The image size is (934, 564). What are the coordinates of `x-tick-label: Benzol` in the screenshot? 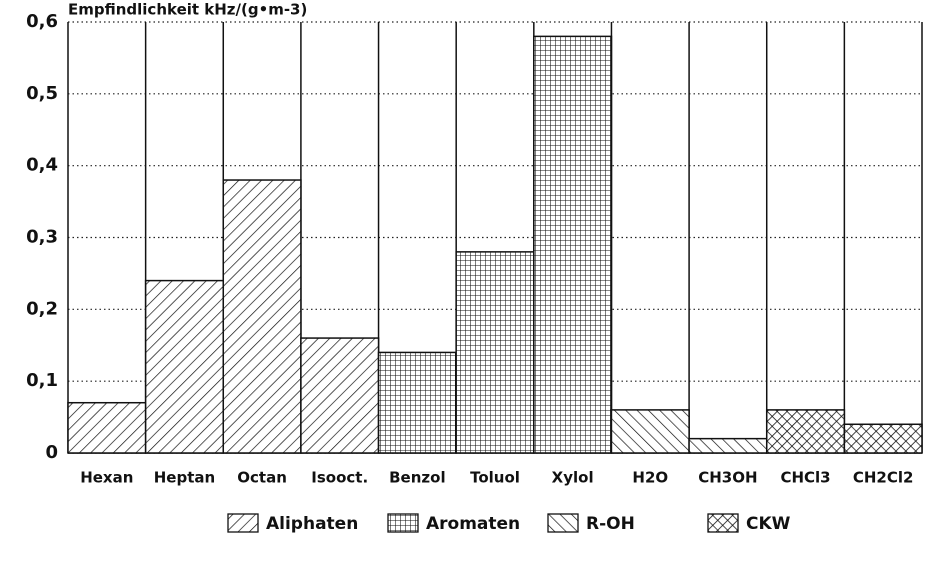 It's located at (417, 478).